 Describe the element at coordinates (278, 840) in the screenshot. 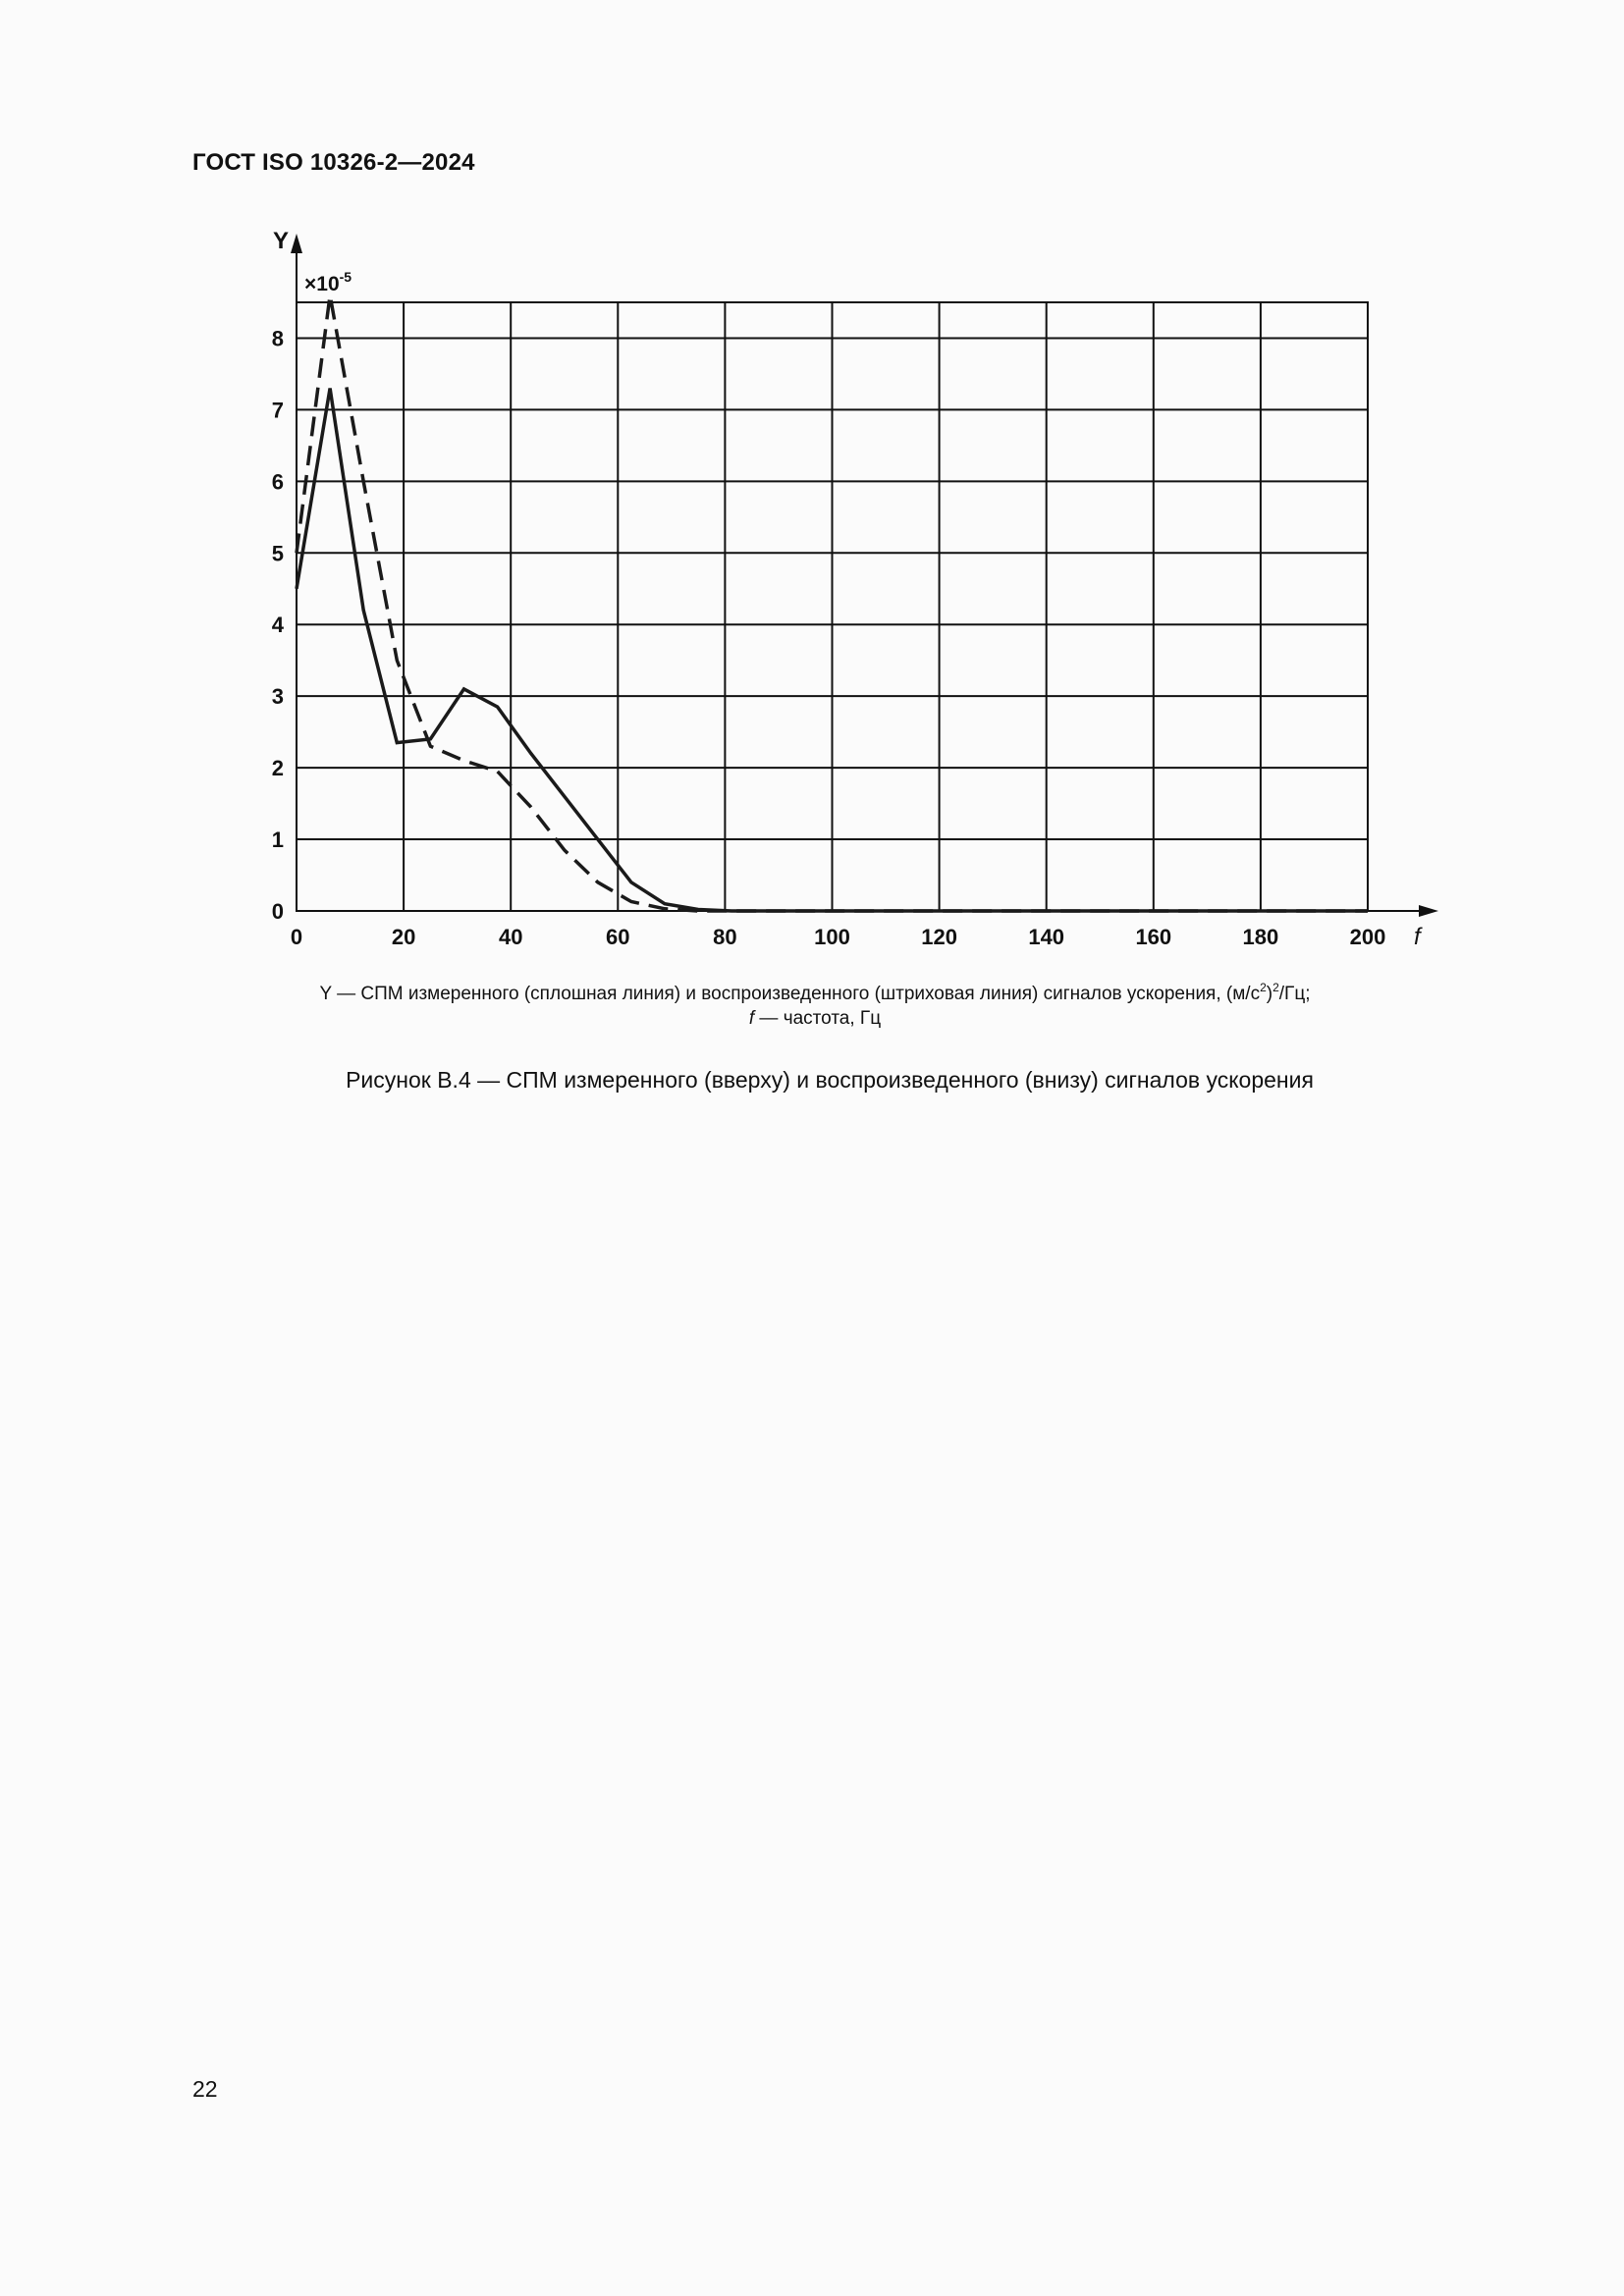

I see `y-tick-label: 1` at that location.